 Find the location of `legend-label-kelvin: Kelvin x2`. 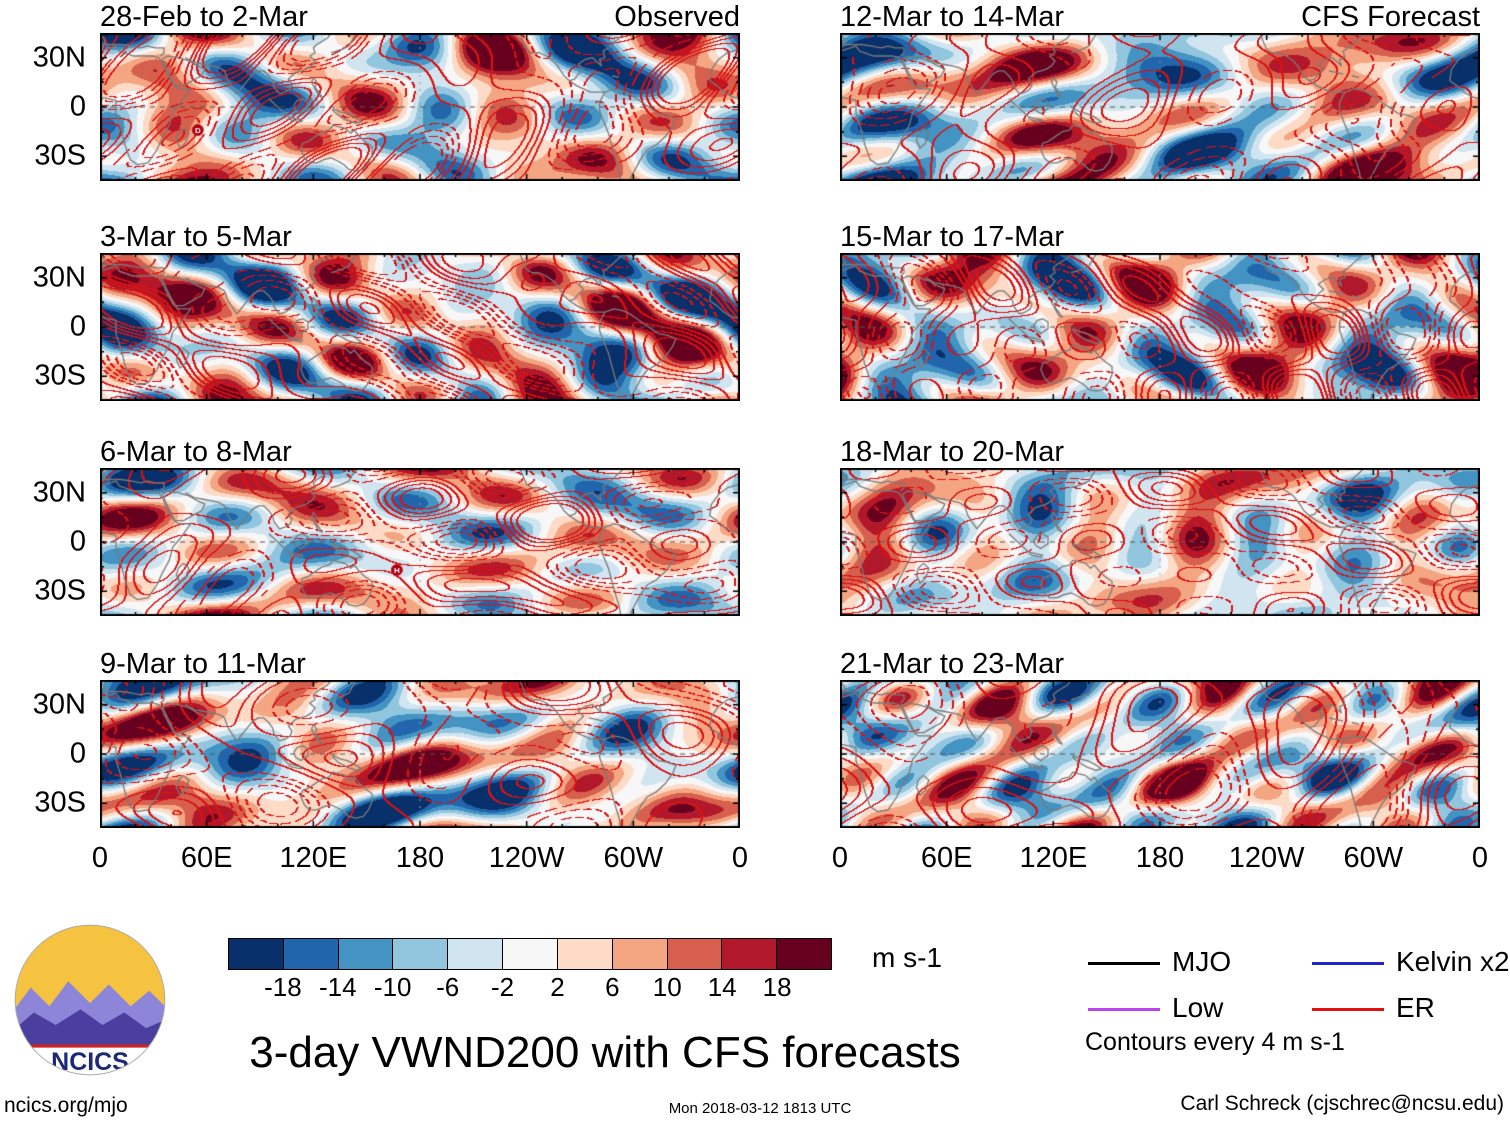

legend-label-kelvin: Kelvin x2 is located at coordinates (1453, 961).